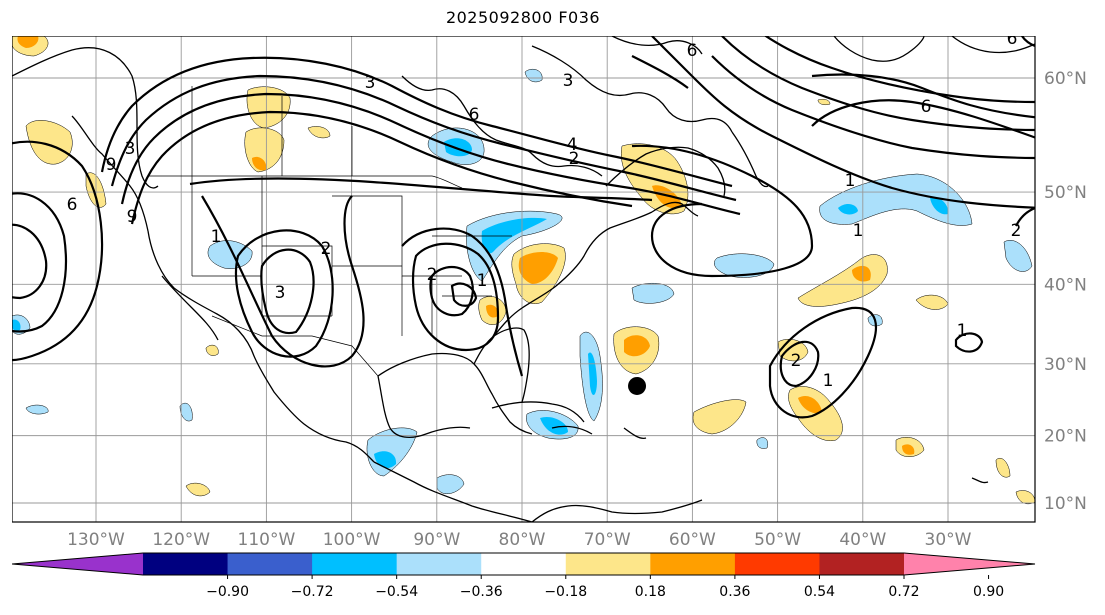 The image size is (1105, 615). I want to click on colorbar-tick-label: −0.18, so click(565, 592).